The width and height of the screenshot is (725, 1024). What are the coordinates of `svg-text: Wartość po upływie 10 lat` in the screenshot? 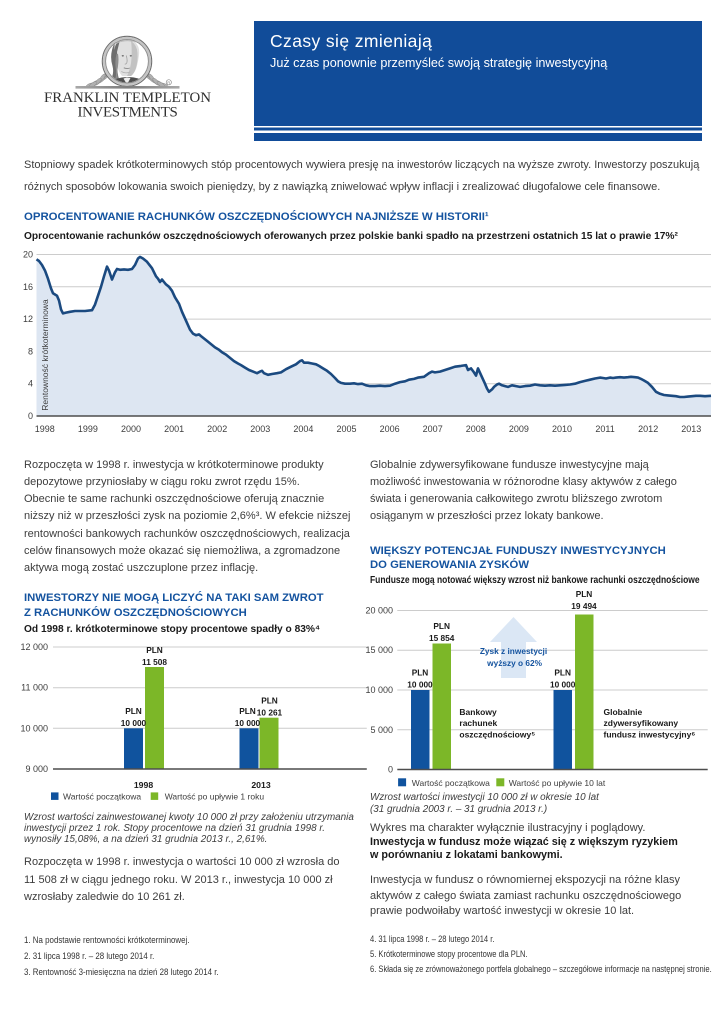 It's located at (557, 783).